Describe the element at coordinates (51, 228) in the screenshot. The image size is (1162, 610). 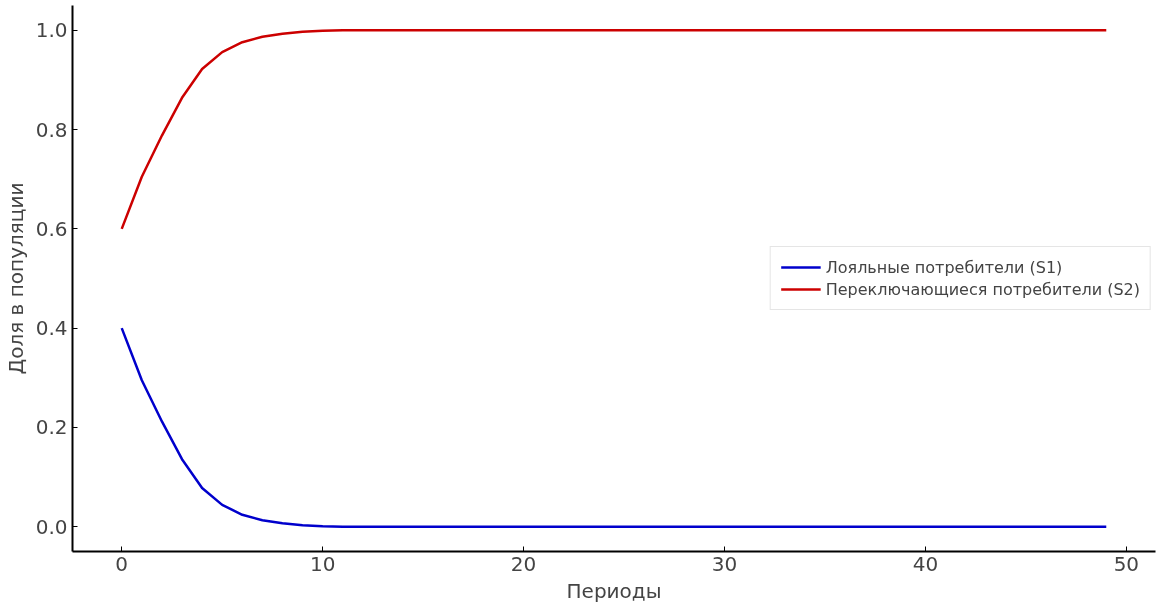
I see `y-tick-label: 0.6` at that location.